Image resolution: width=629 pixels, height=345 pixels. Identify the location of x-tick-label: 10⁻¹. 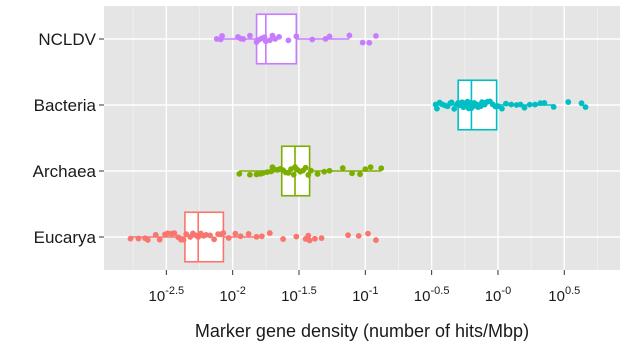
(365, 295).